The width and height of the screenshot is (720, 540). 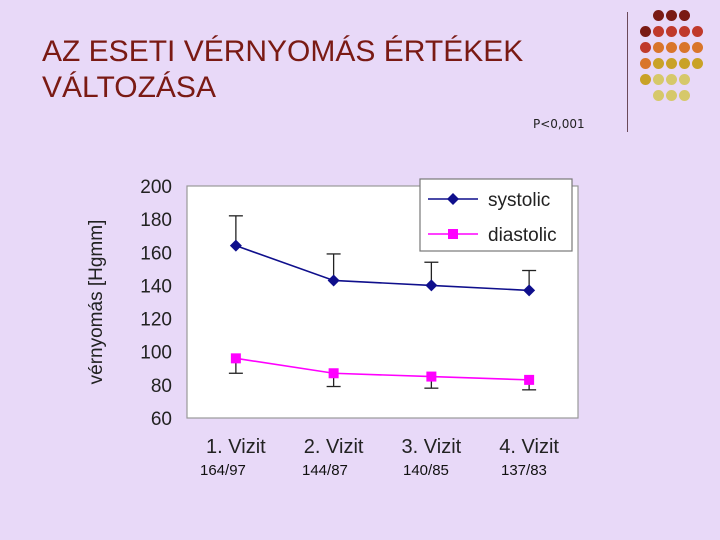 I want to click on y-axis-label: vérnyomás [Hgmm], so click(x=96, y=302).